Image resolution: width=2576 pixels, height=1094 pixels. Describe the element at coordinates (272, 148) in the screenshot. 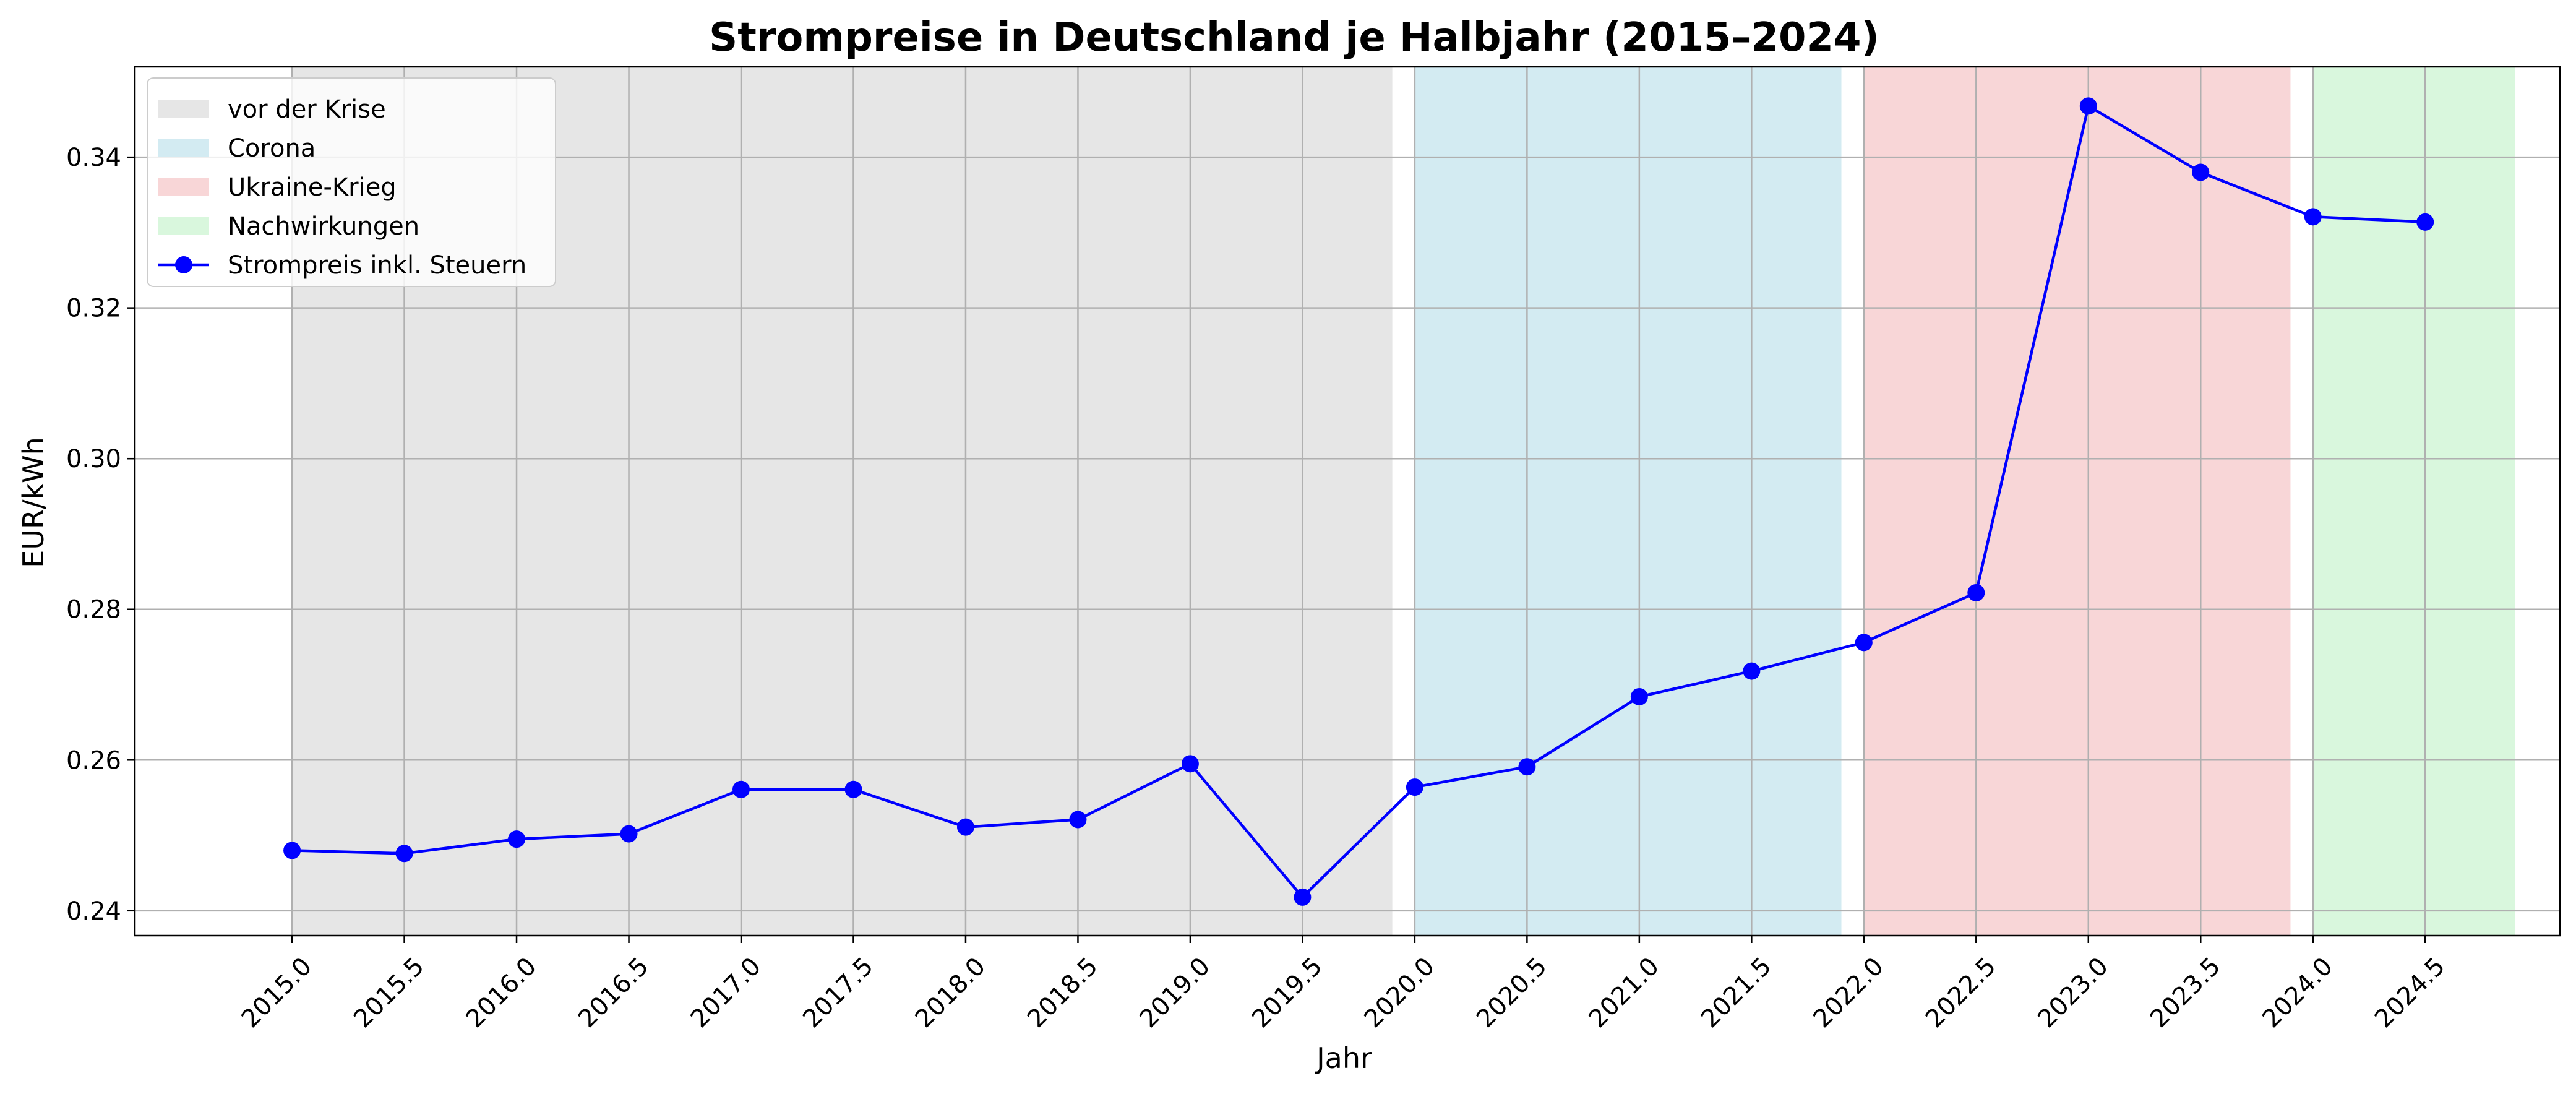

I see `legend-label-1: Corona` at that location.